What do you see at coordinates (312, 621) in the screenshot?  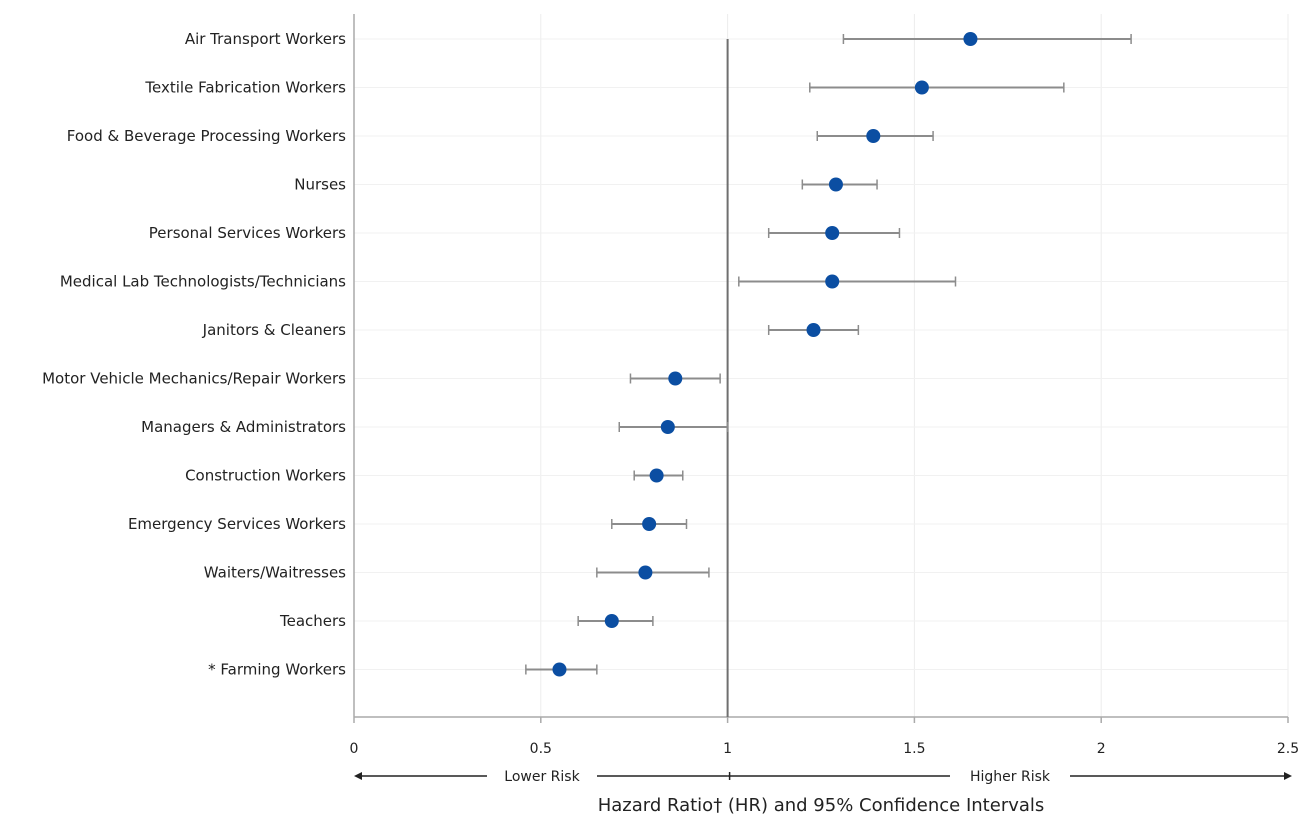 I see `category-label: Teachers` at bounding box center [312, 621].